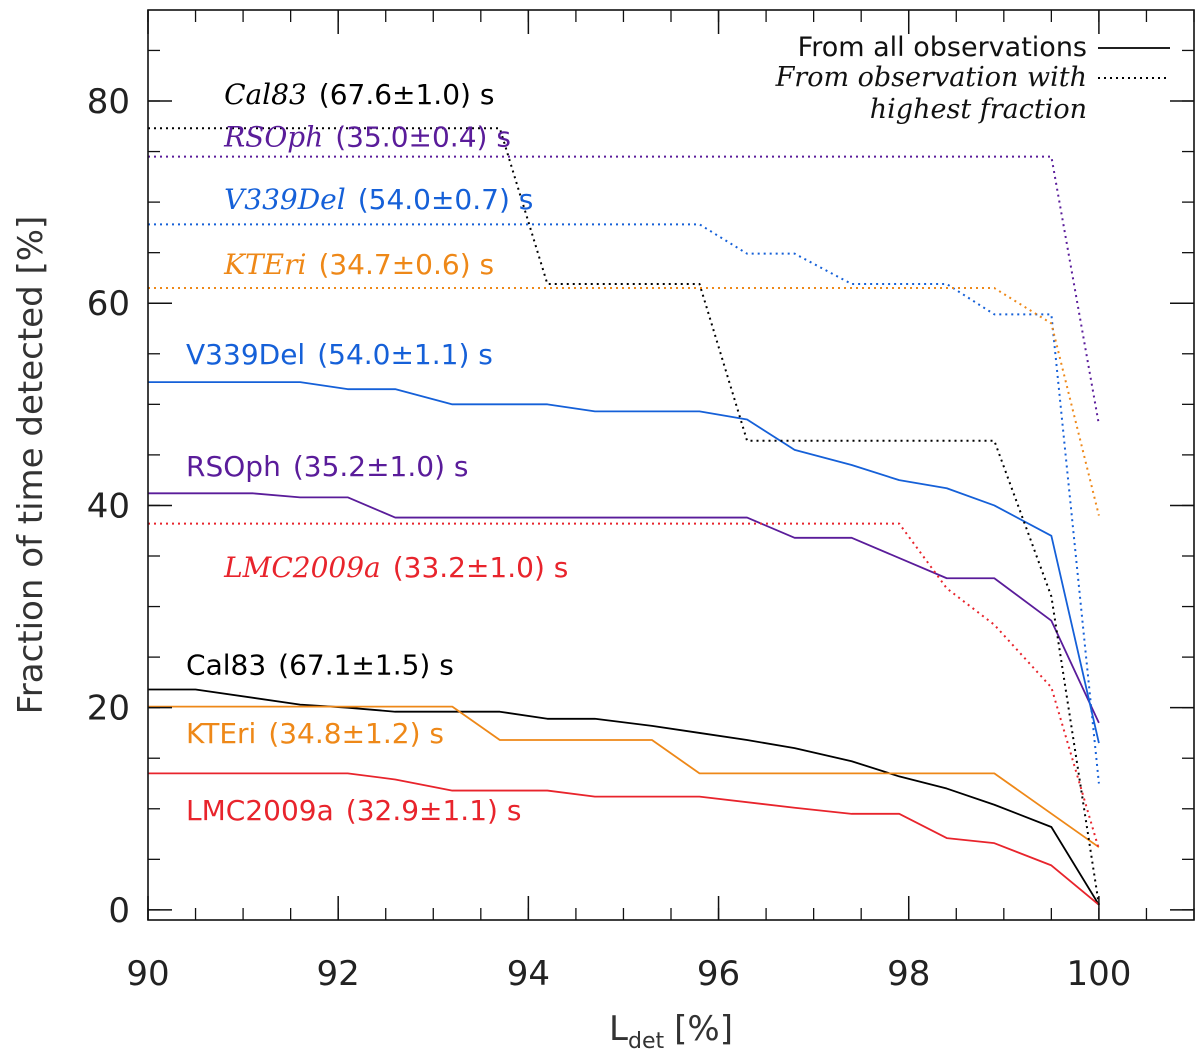  I want to click on series-label-period: (54.0±0.7) s, so click(446, 199).